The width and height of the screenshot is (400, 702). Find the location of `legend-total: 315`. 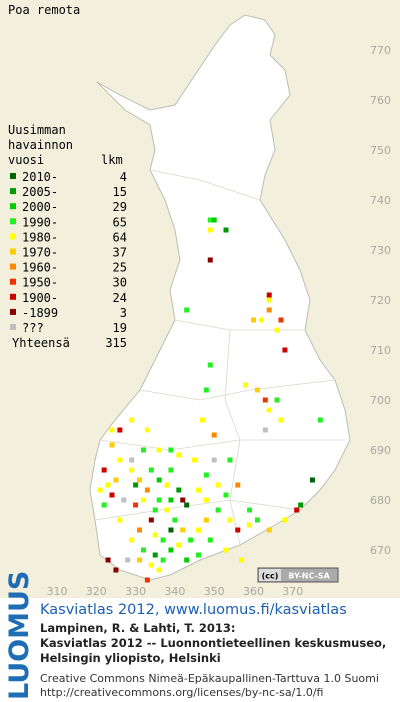

legend-total: 315 is located at coordinates (116, 343).